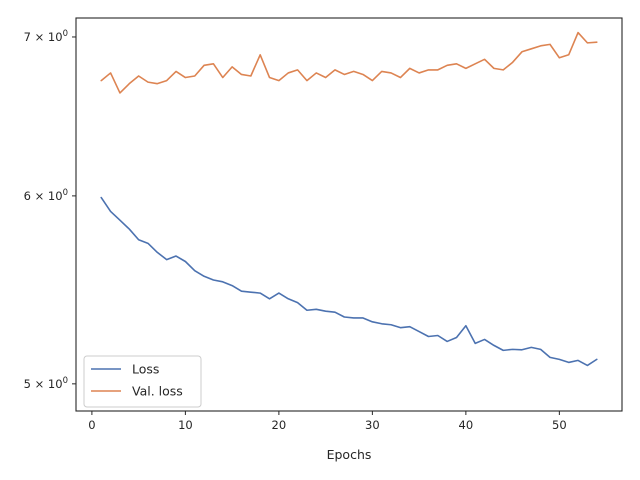 Image resolution: width=640 pixels, height=480 pixels. I want to click on x-tick-label: 50, so click(559, 425).